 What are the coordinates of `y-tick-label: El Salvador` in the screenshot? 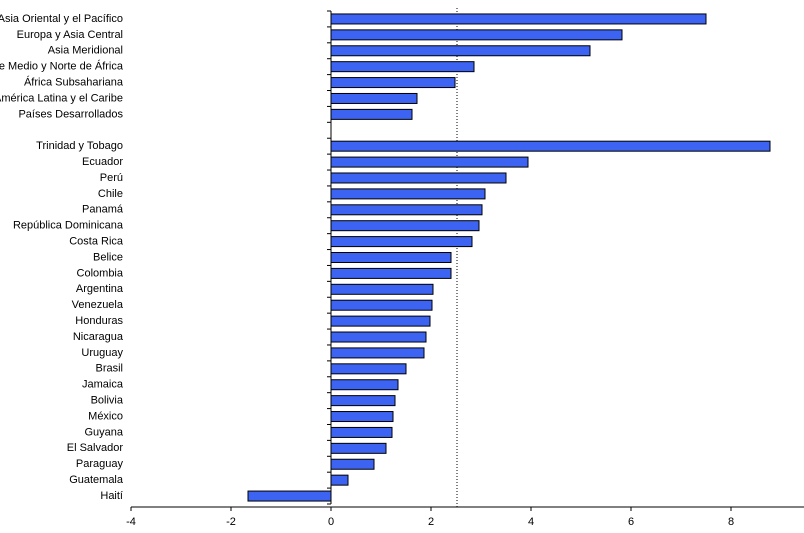 It's located at (95, 448).